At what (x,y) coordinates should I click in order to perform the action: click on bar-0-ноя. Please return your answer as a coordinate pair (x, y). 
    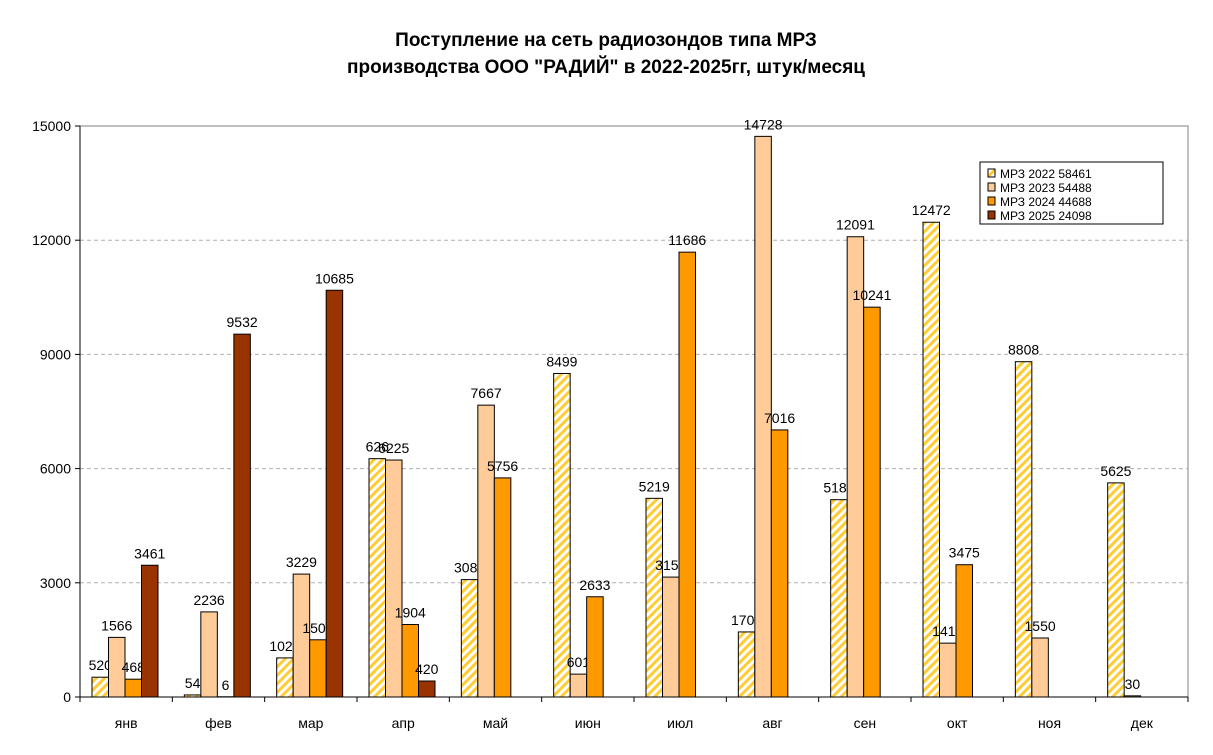
    Looking at the image, I should click on (1023, 529).